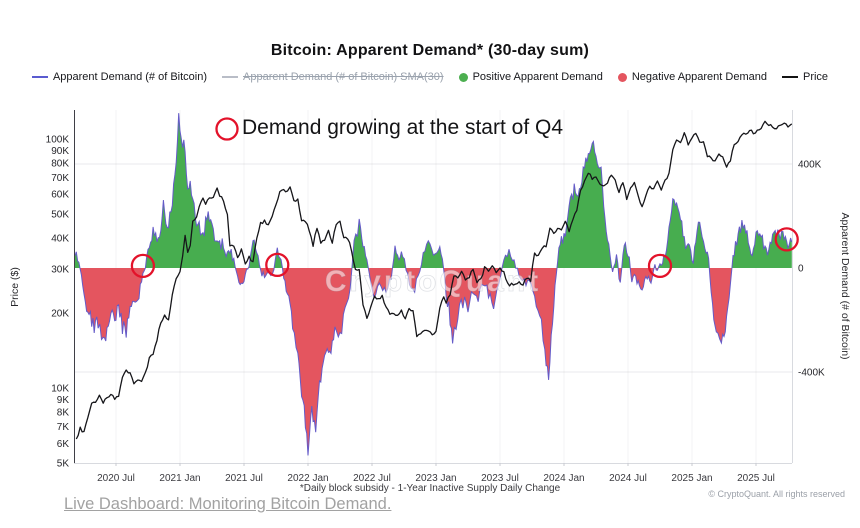 This screenshot has height=528, width=860. I want to click on legend-item-label: Price, so click(815, 77).